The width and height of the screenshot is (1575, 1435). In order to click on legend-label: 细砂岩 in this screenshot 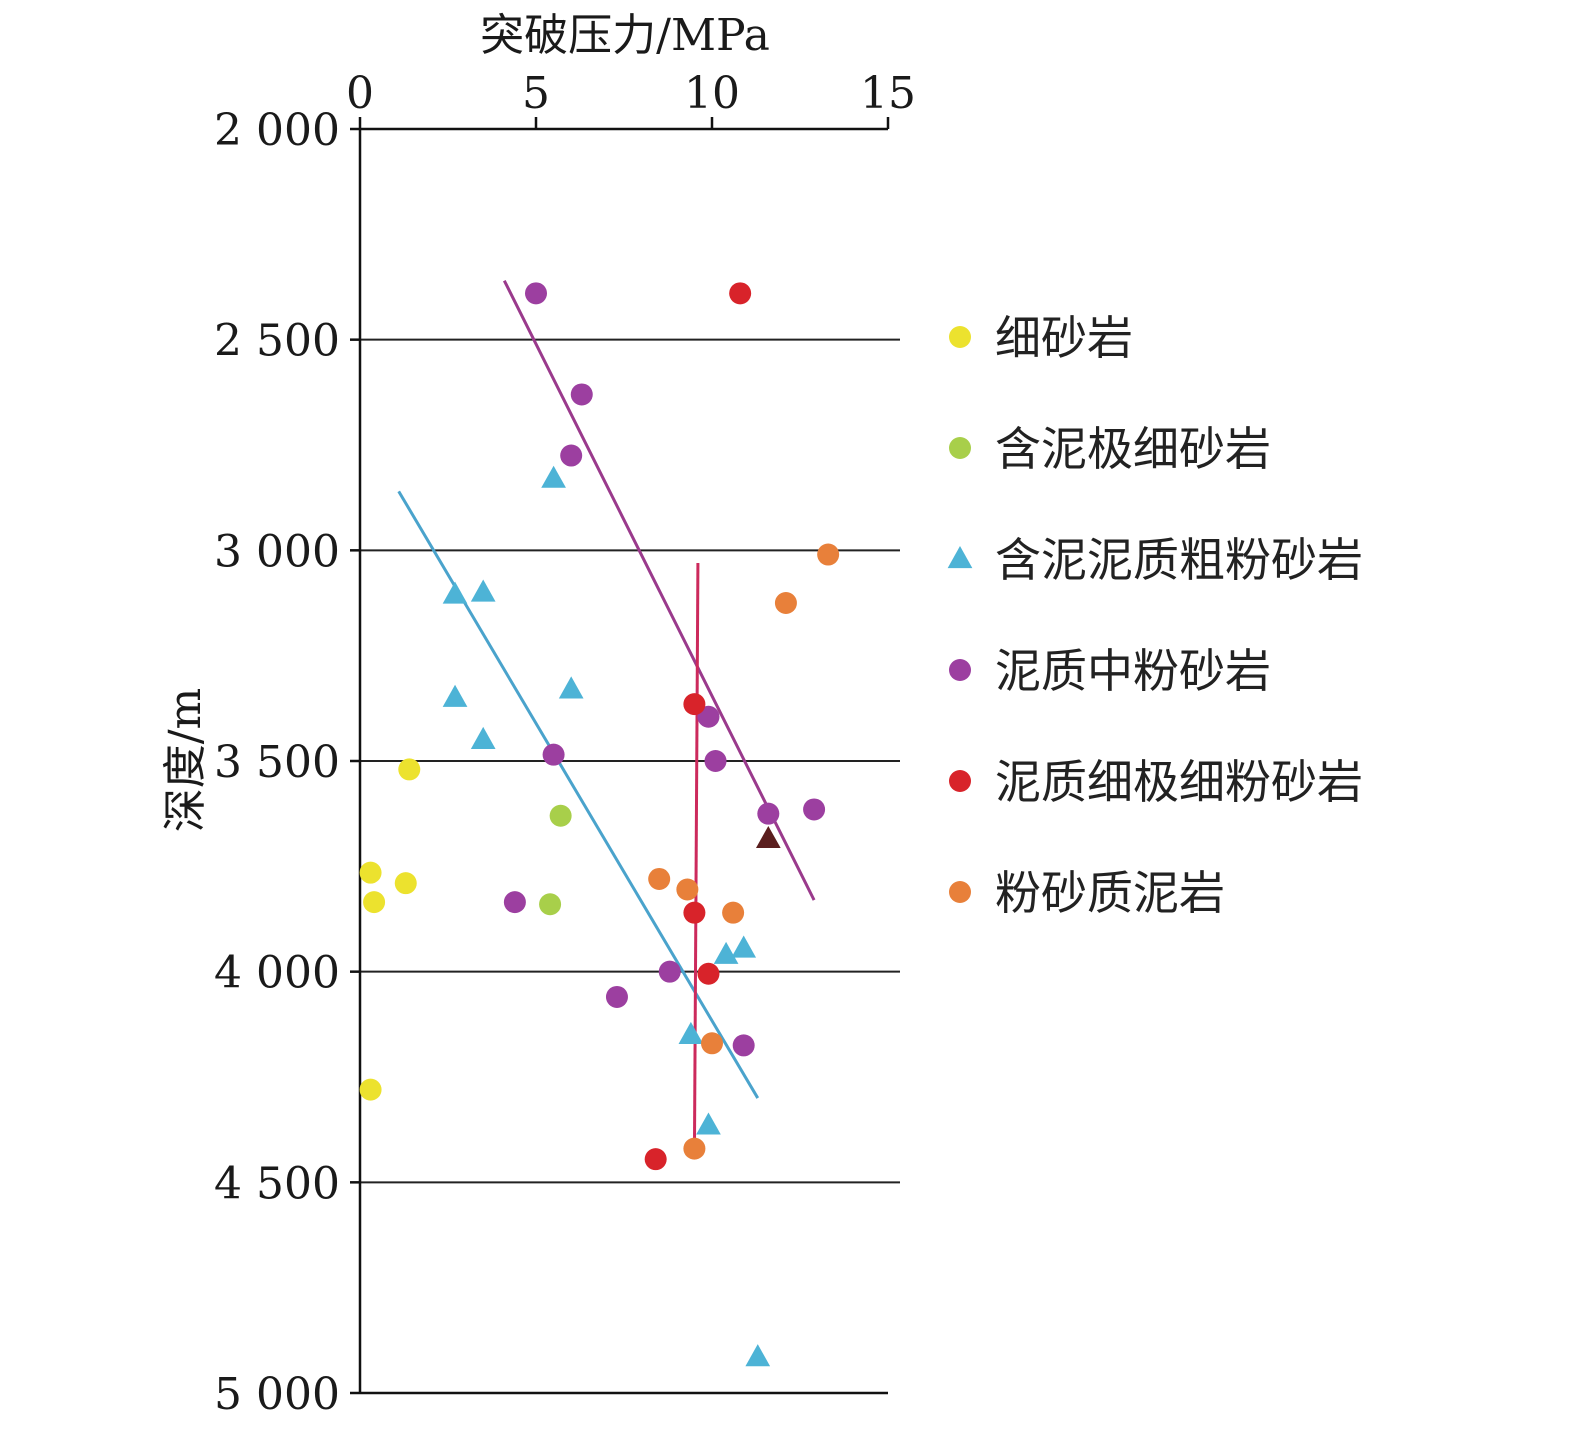, I will do `click(1064, 338)`.